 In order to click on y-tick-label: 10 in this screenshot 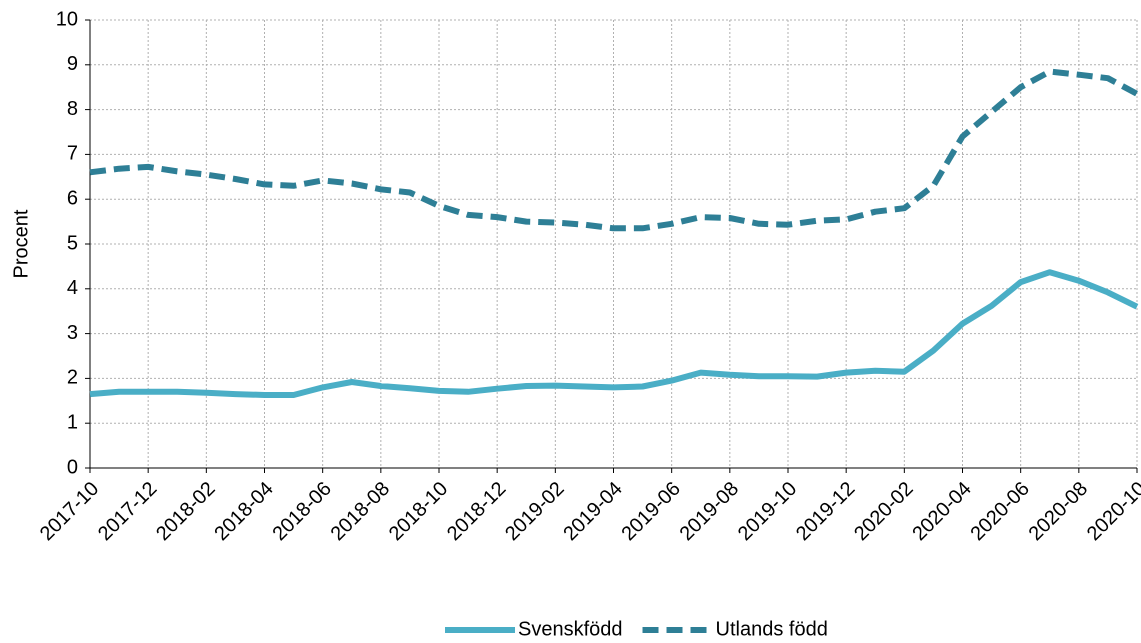, I will do `click(67, 19)`.